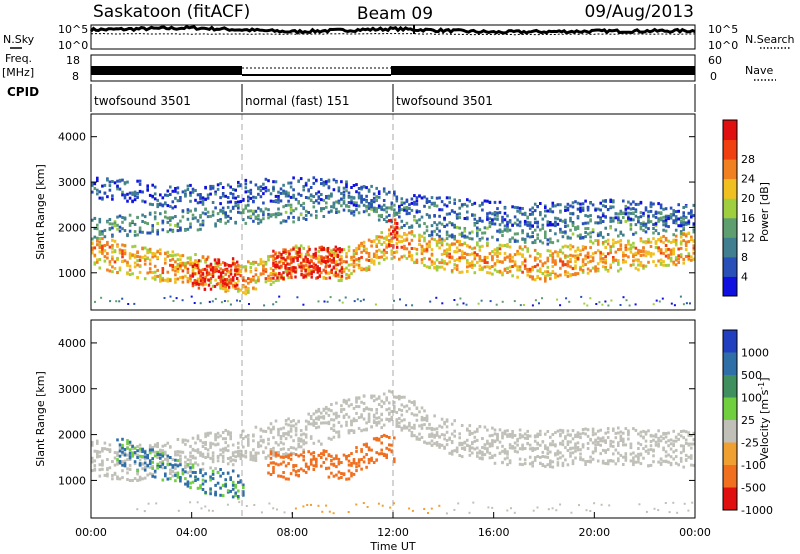  I want to click on power-colorbar-swatch, so click(730, 227).